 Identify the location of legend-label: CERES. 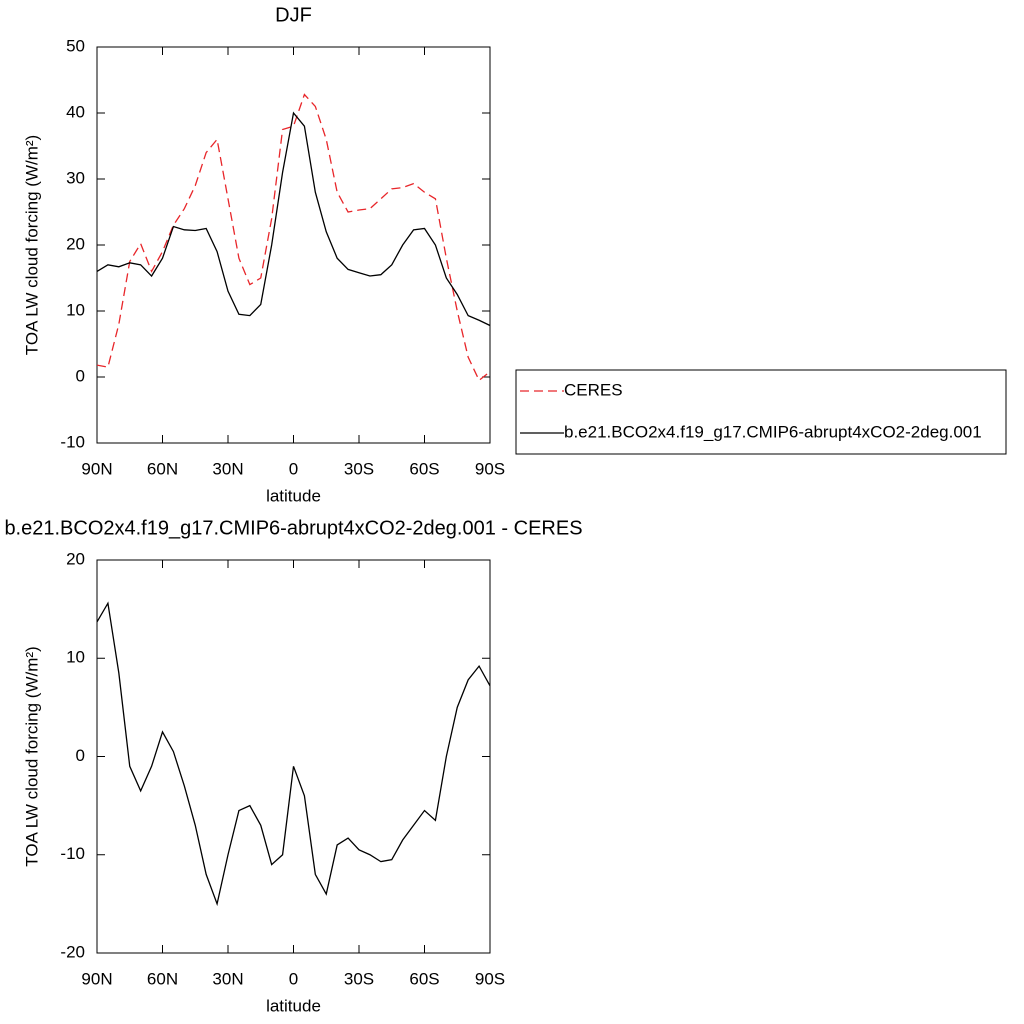
(593, 389).